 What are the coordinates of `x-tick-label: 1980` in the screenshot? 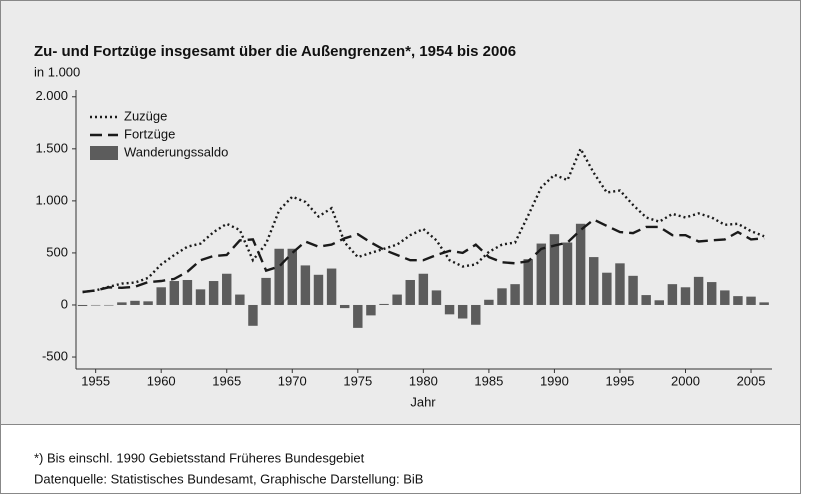 It's located at (423, 380).